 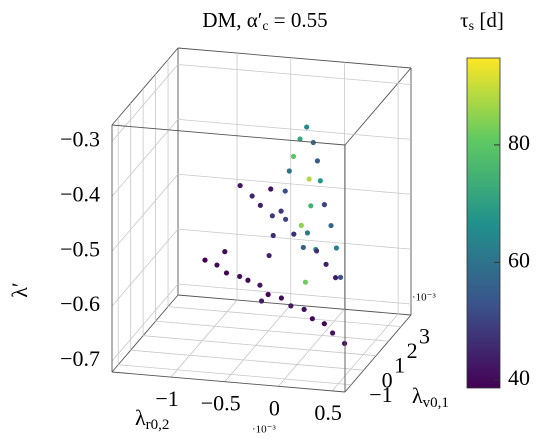 What do you see at coordinates (387, 379) in the screenshot?
I see `y-tick-label: 0` at bounding box center [387, 379].